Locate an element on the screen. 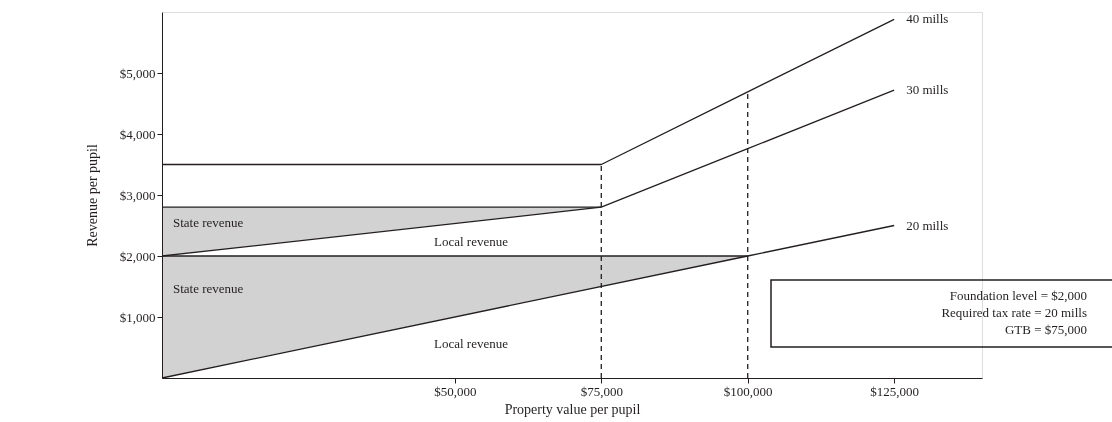 The width and height of the screenshot is (1112, 422). y-tick-label: $3,000 is located at coordinates (137, 195).